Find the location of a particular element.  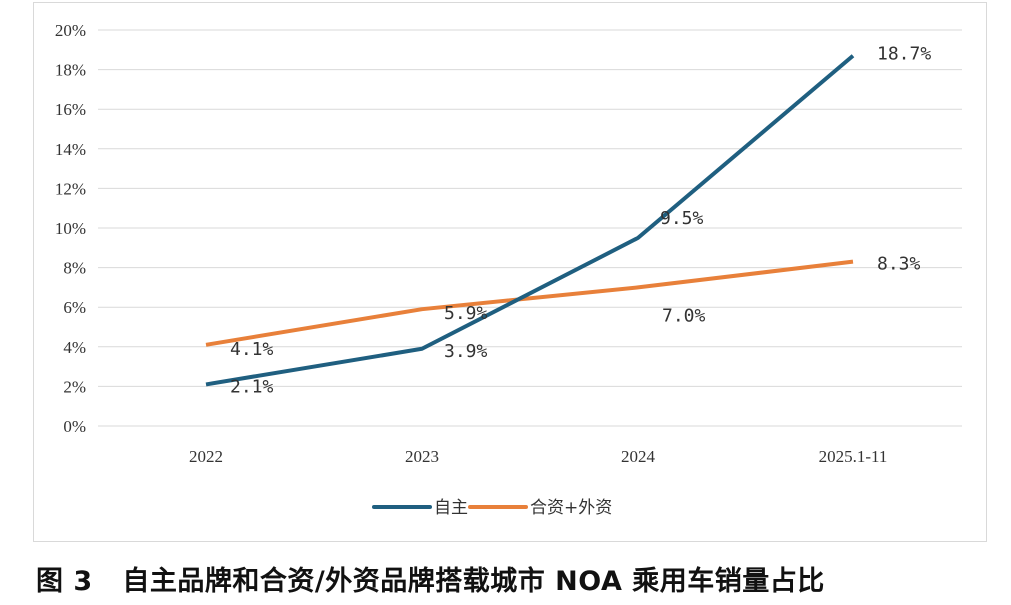

data-label: 4.1% is located at coordinates (252, 349).